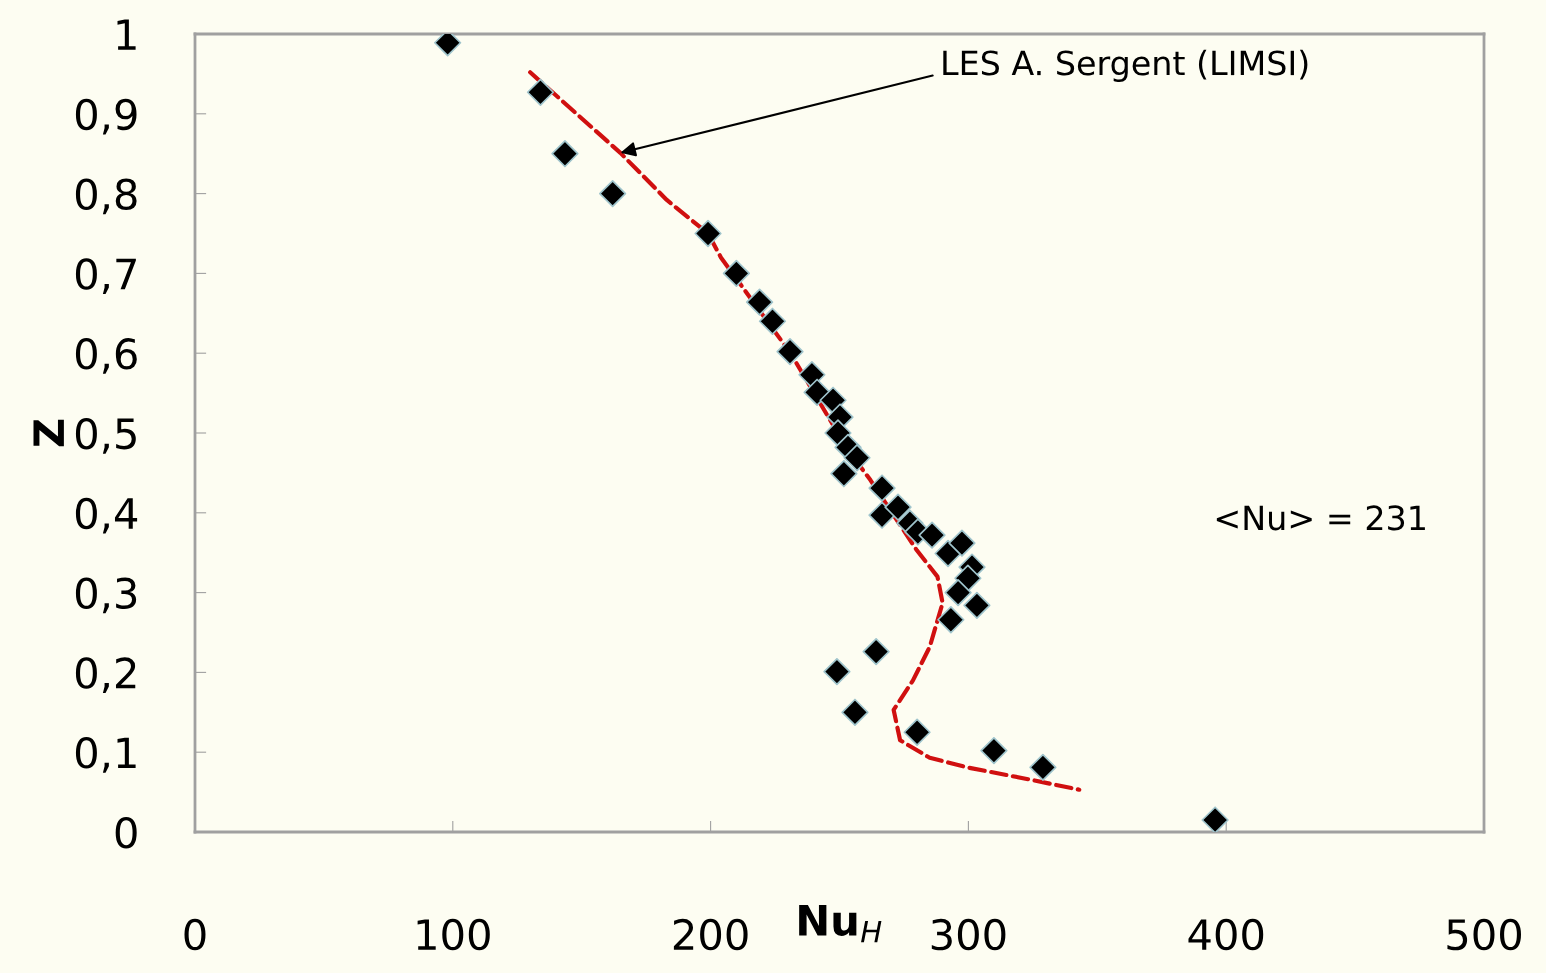  What do you see at coordinates (126, 34) in the screenshot?
I see `y-tick-label: 1` at bounding box center [126, 34].